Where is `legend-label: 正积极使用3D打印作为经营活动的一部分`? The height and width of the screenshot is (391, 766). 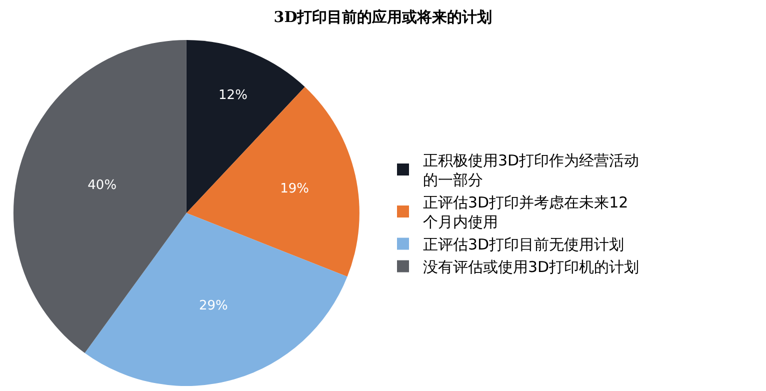 legend-label: 正积极使用3D打印作为经营活动的一部分 is located at coordinates (531, 171).